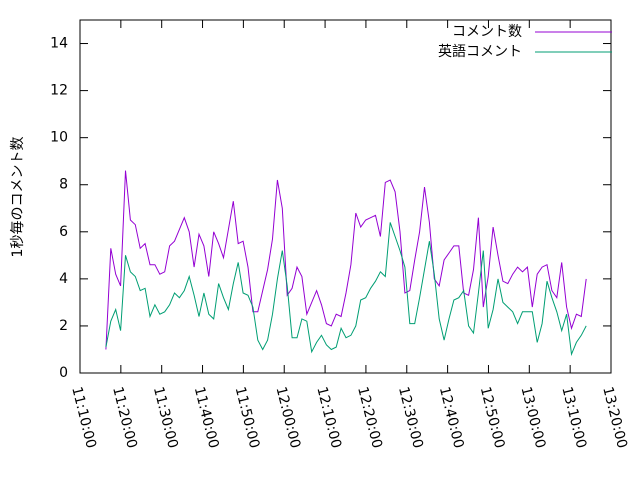 Image resolution: width=640 pixels, height=480 pixels. What do you see at coordinates (63, 232) in the screenshot?
I see `y-tick-label: 6` at bounding box center [63, 232].